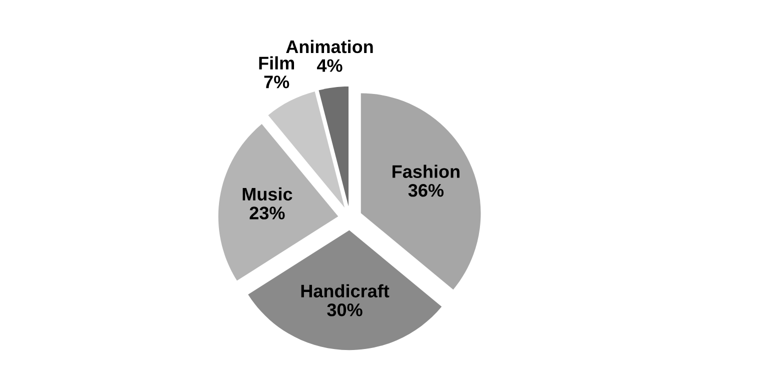  I want to click on data-label: 4%, so click(329, 65).